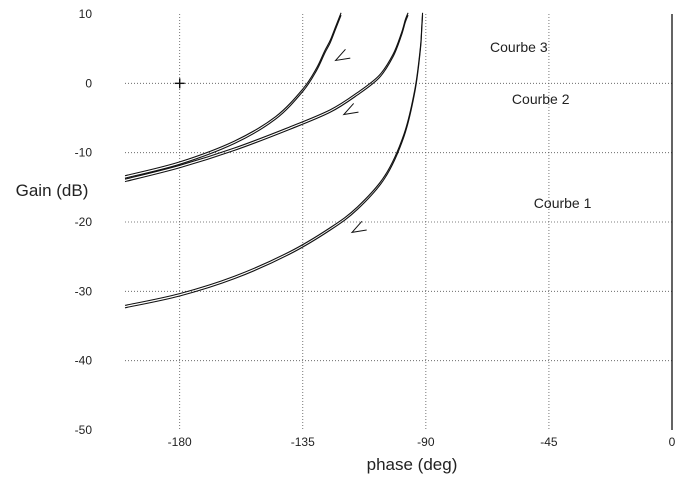 This screenshot has width=700, height=480. Describe the element at coordinates (350, 141) in the screenshot. I see `direction-arrows` at that location.